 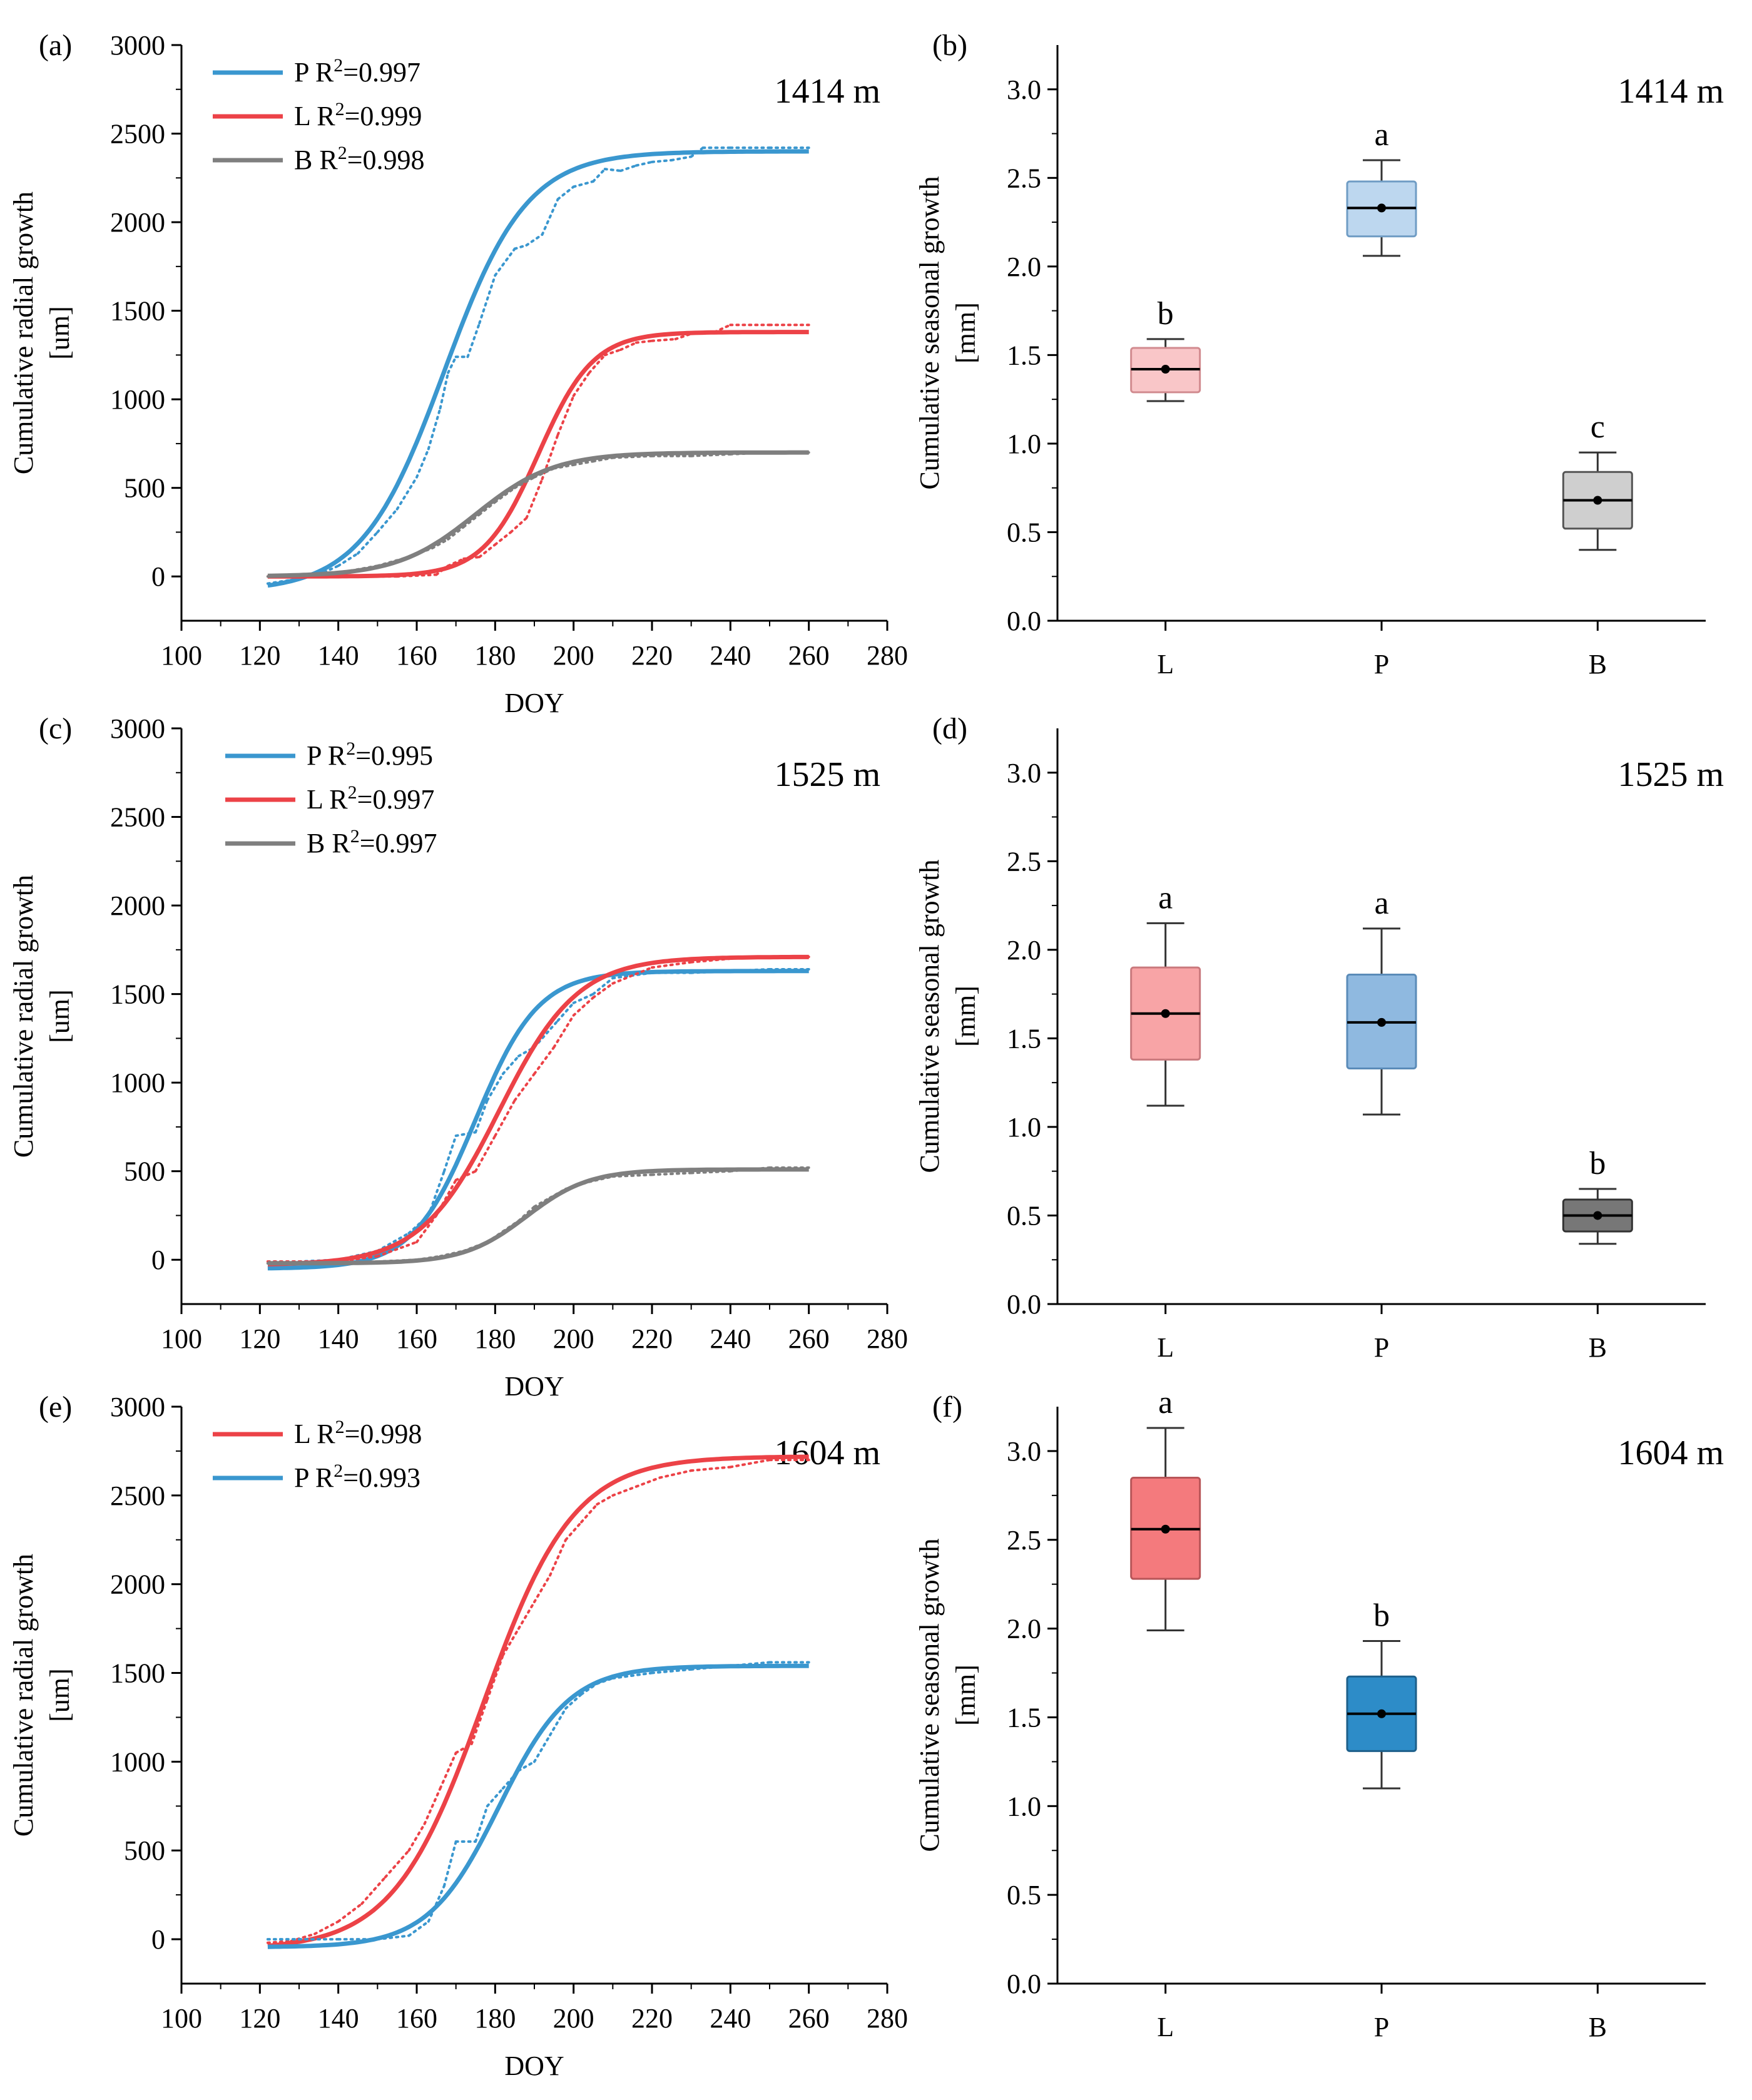 What do you see at coordinates (827, 91) in the screenshot?
I see `altitude-label: 1414 m` at bounding box center [827, 91].